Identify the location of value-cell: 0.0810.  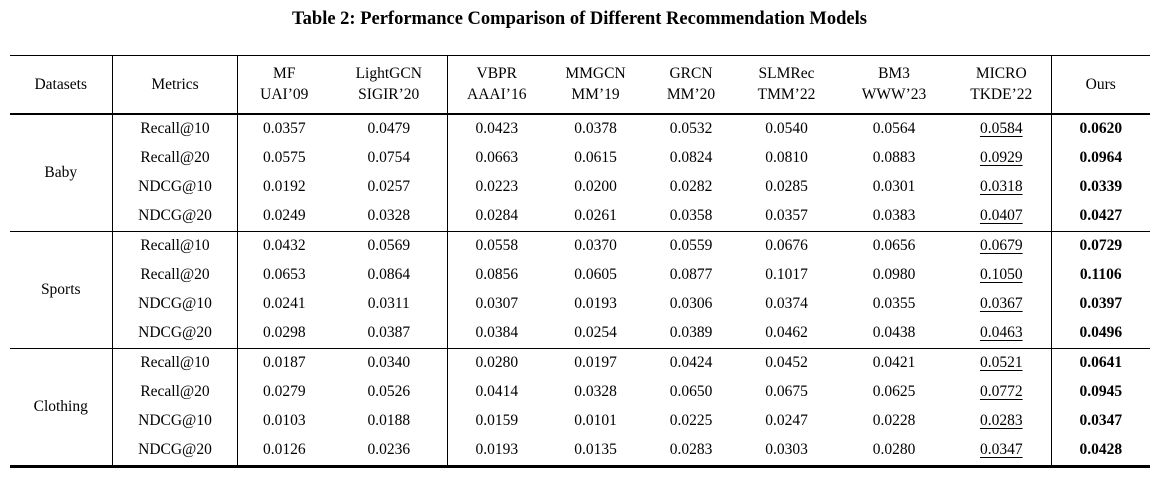
(786, 158).